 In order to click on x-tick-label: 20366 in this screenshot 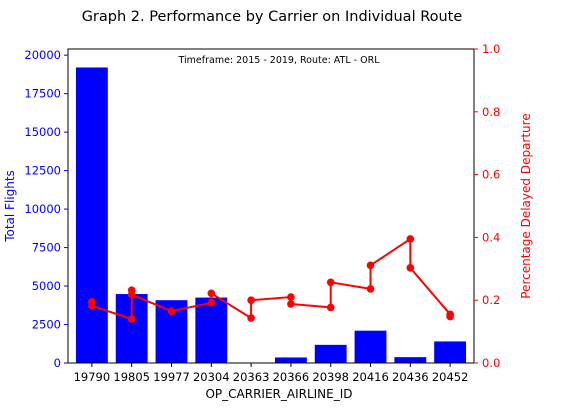, I will do `click(291, 377)`.